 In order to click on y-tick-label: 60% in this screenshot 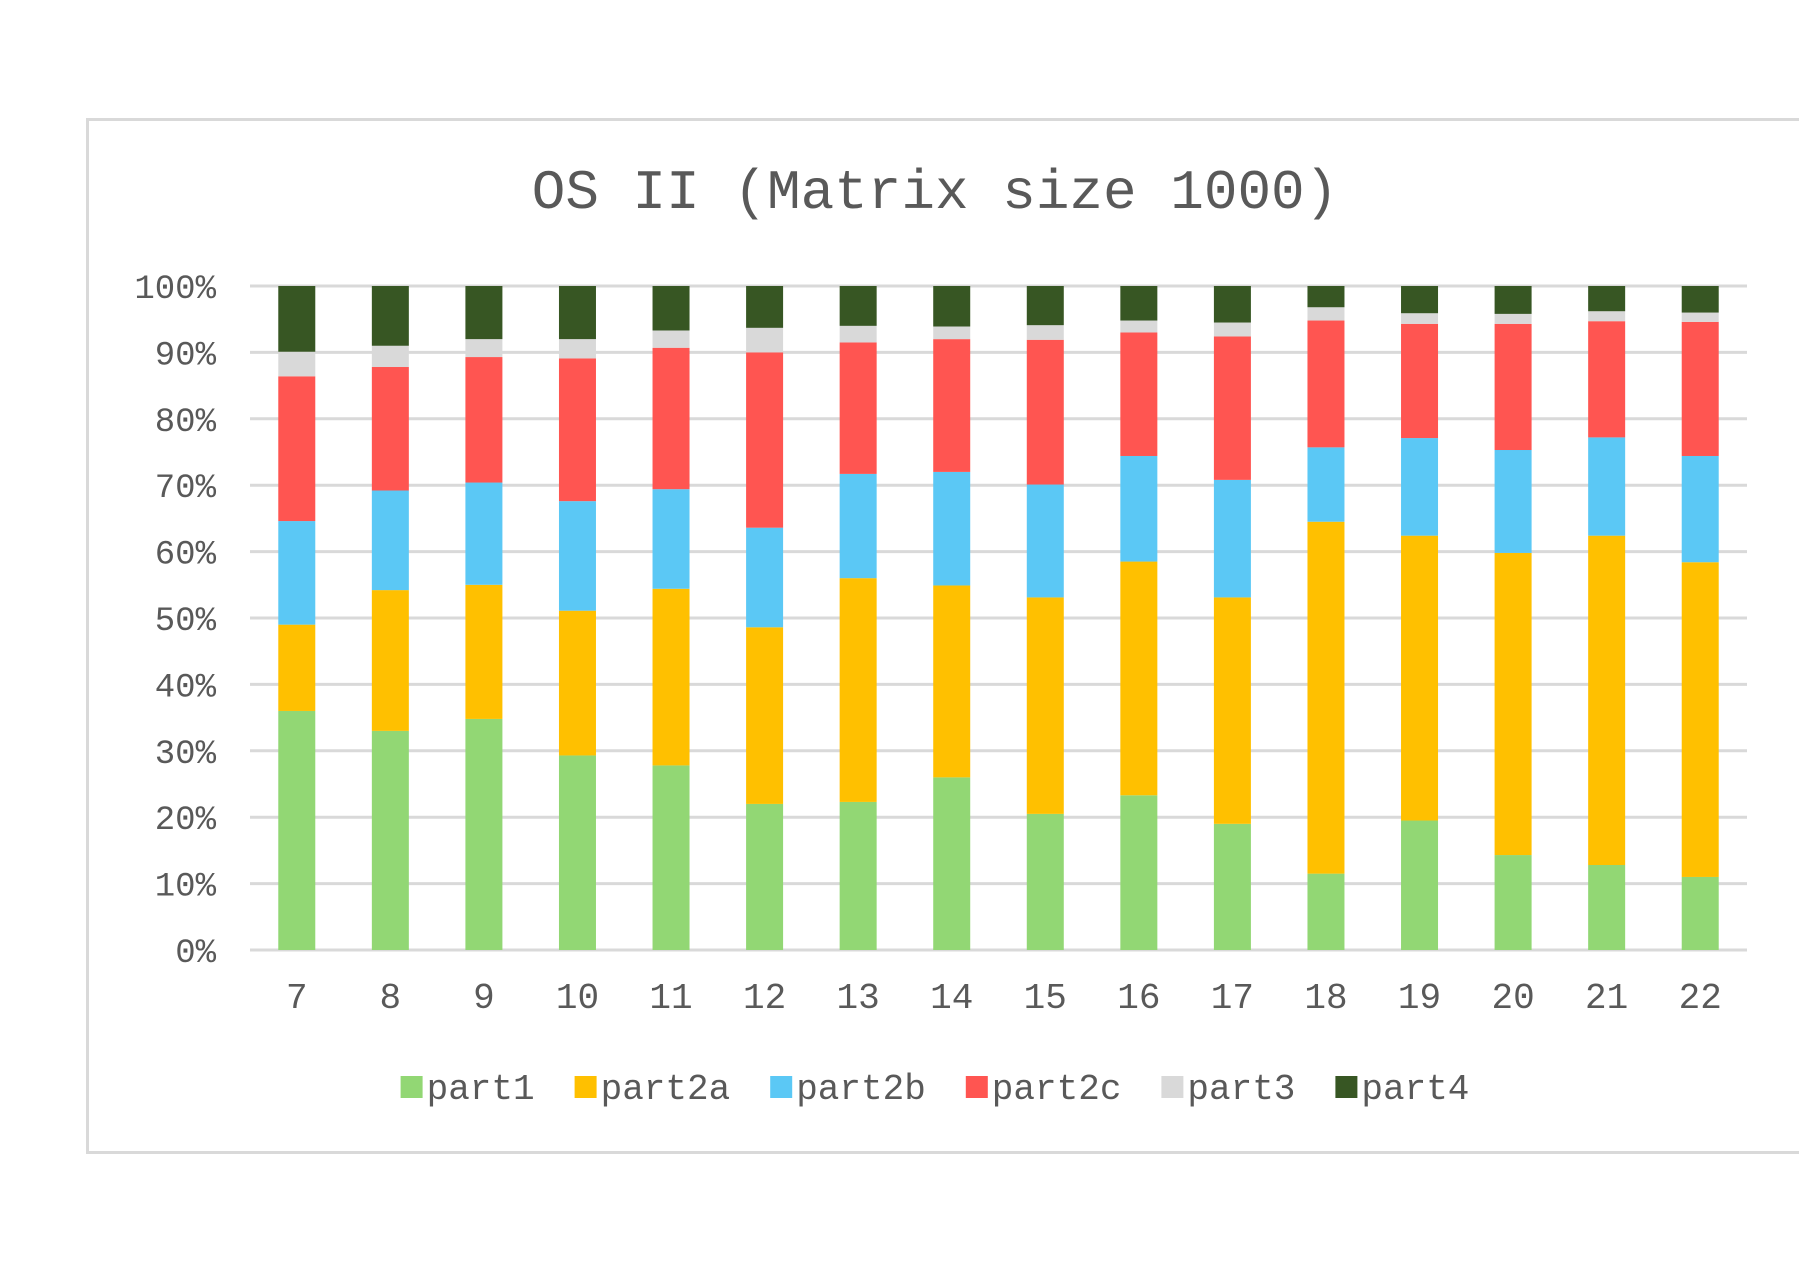, I will do `click(186, 556)`.